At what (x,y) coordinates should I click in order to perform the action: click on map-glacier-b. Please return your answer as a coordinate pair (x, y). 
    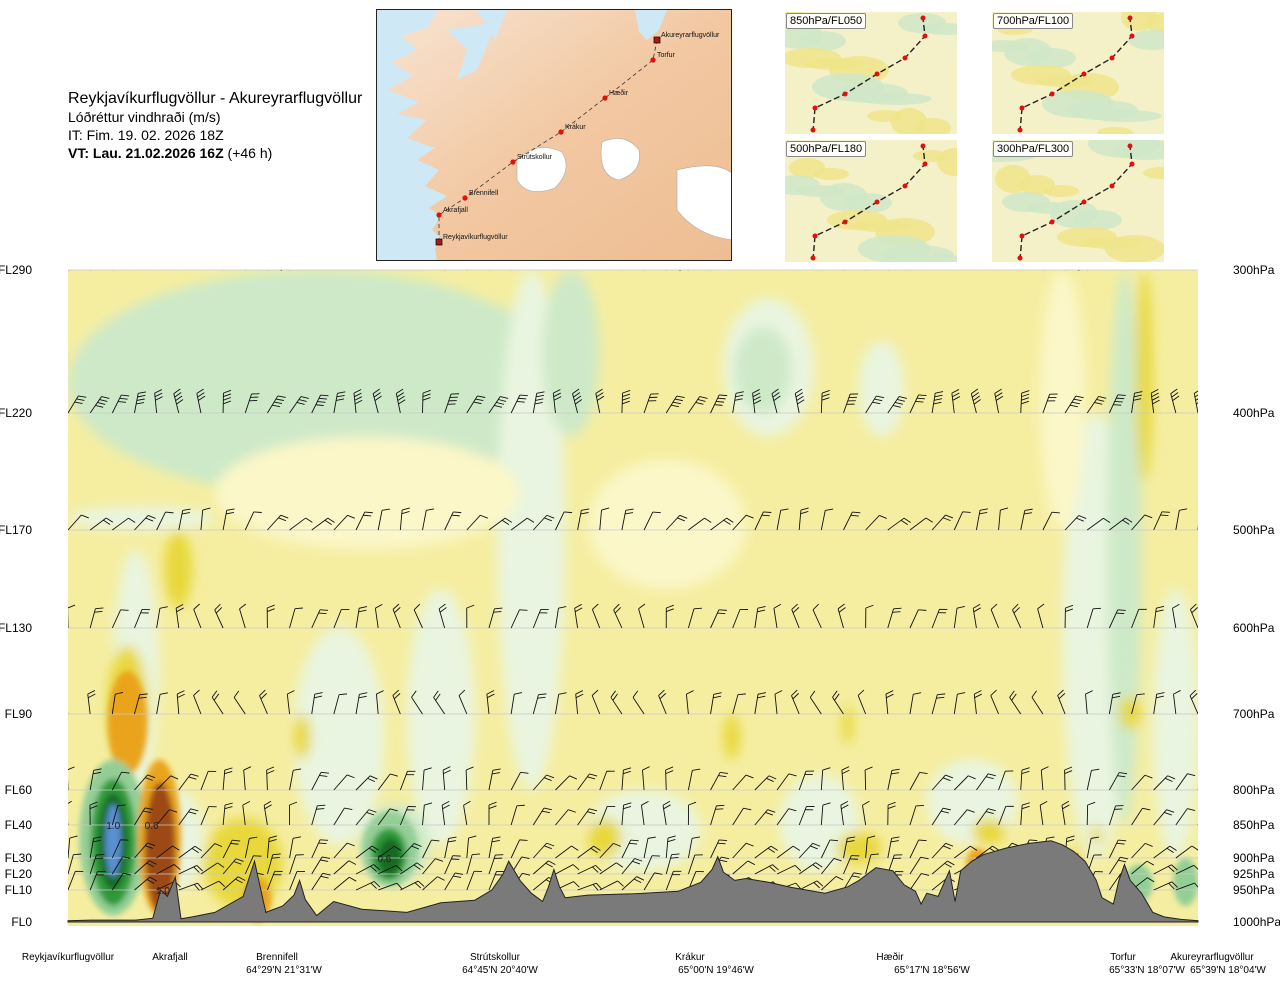
    Looking at the image, I should click on (620, 159).